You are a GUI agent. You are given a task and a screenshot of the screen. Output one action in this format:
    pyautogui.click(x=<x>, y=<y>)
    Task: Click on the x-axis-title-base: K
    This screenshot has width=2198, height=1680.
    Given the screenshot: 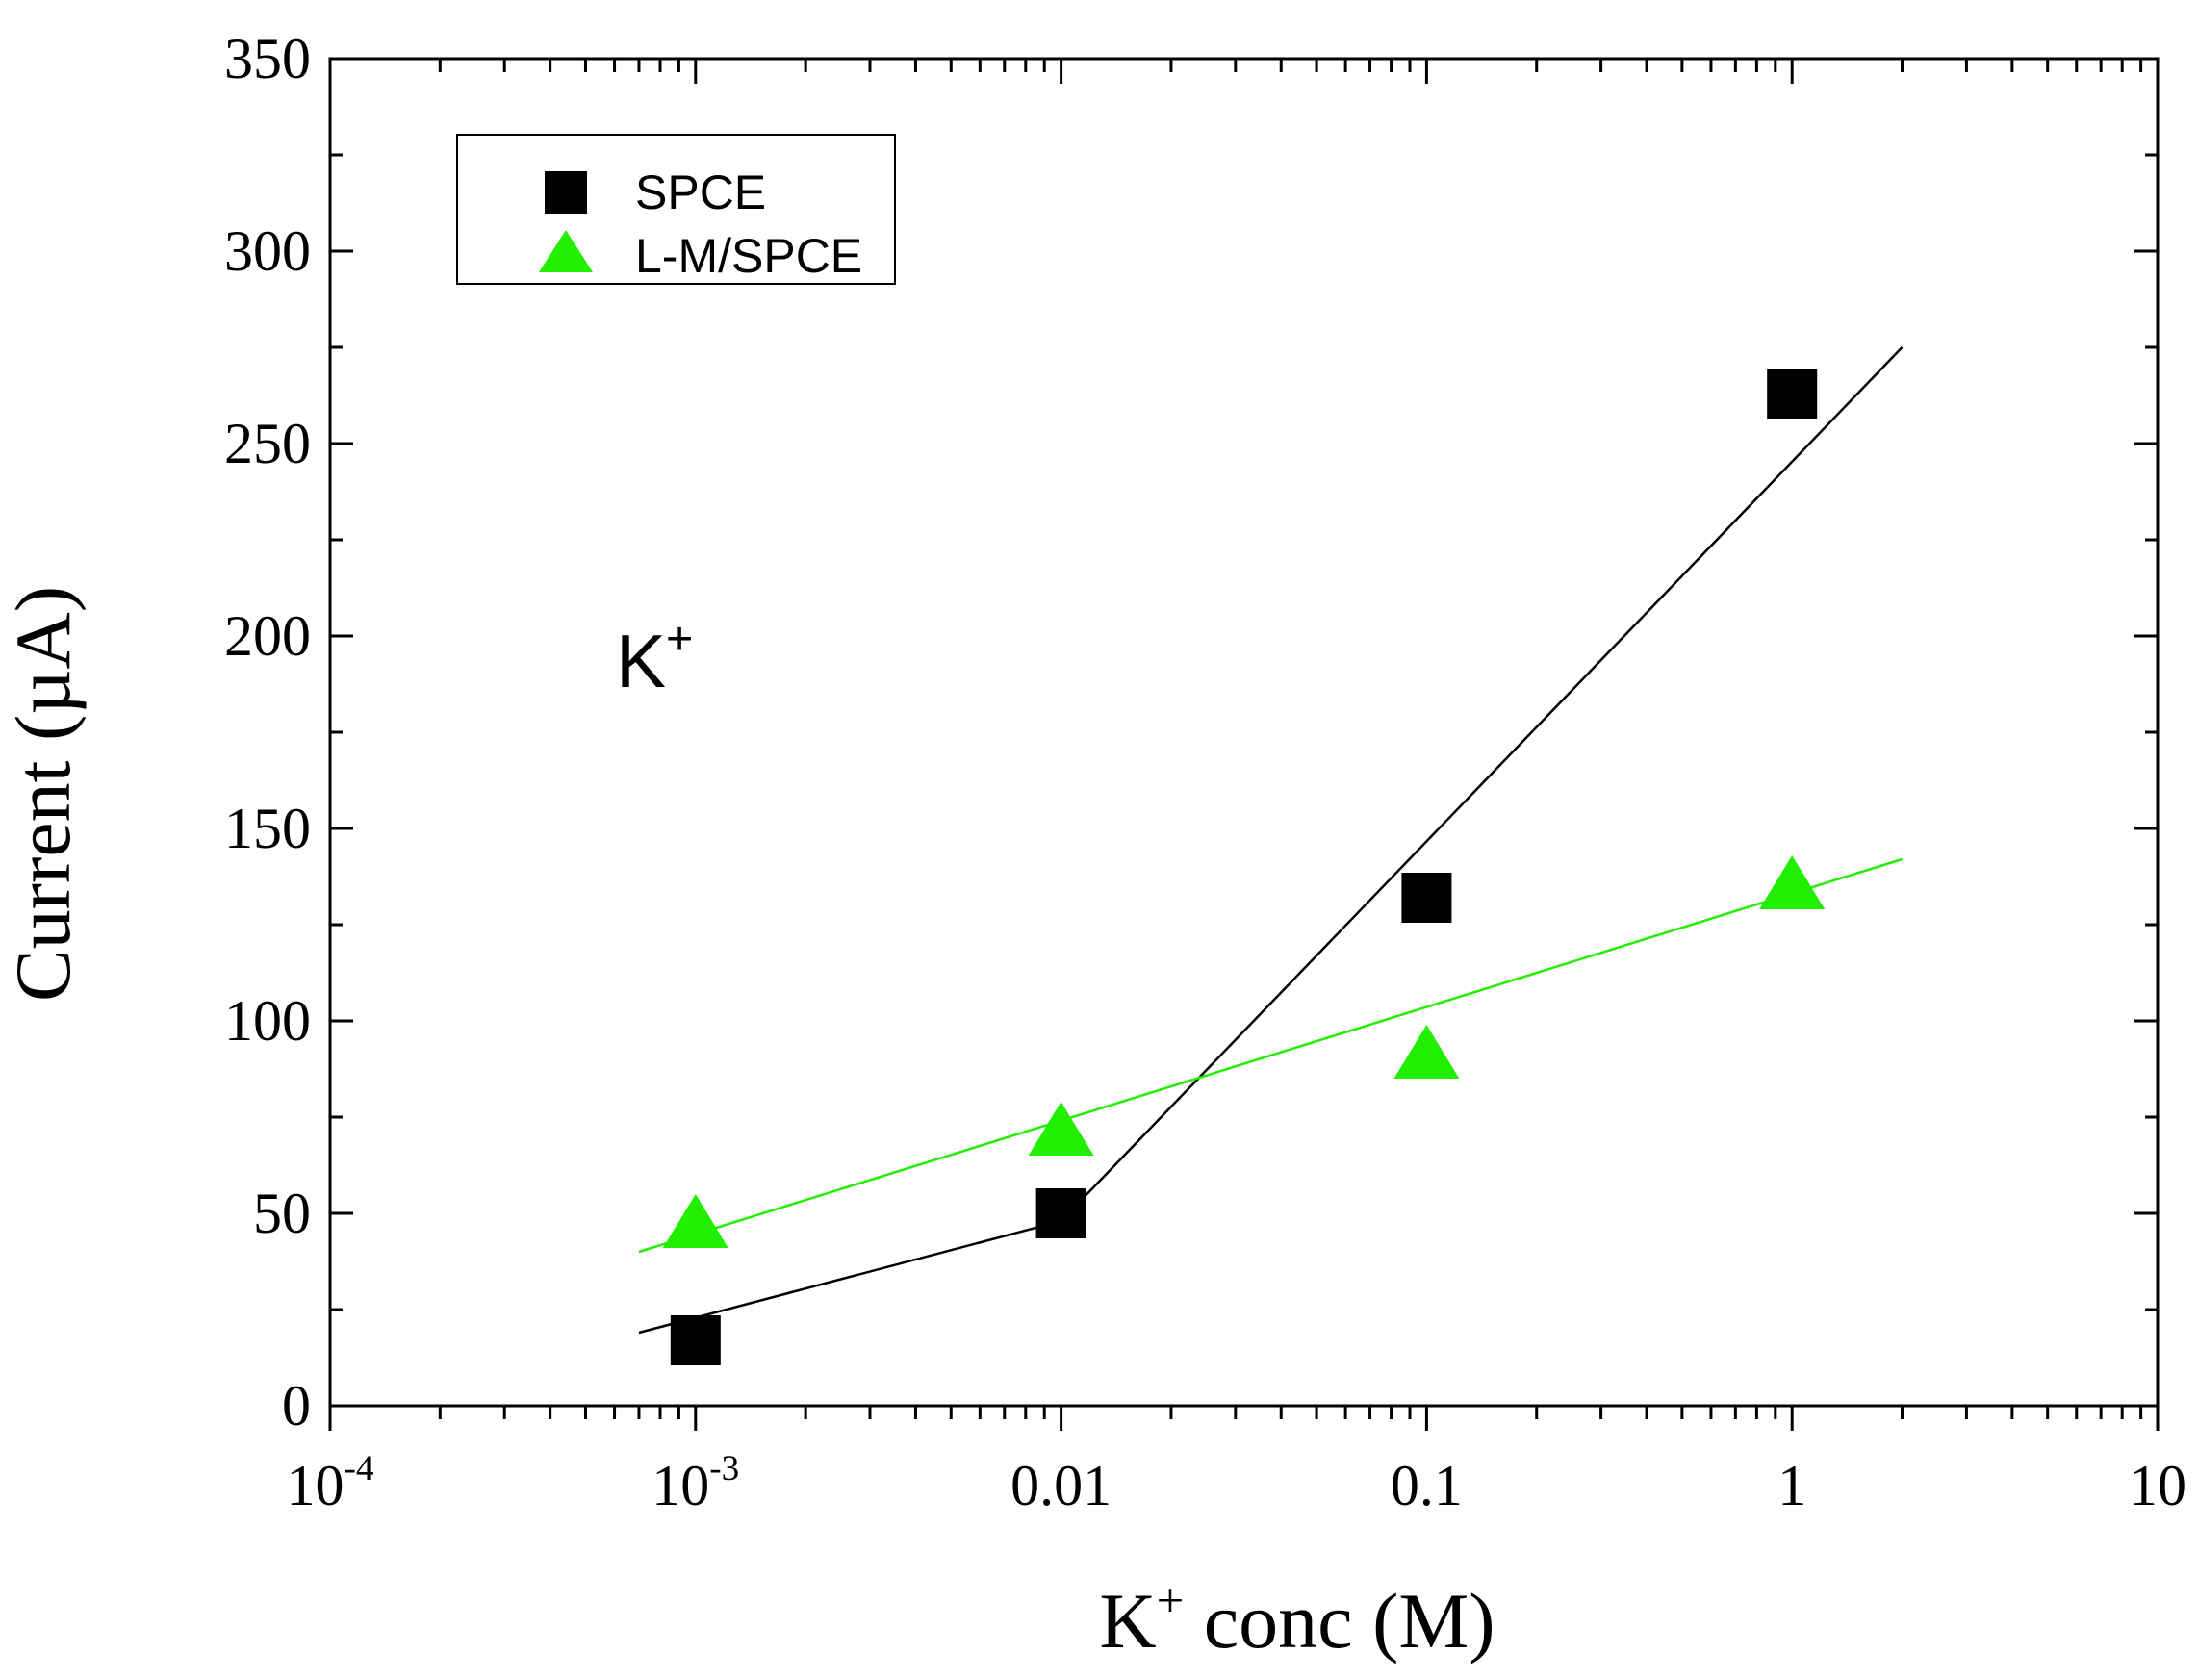 What is the action you would take?
    pyautogui.click(x=1127, y=1621)
    